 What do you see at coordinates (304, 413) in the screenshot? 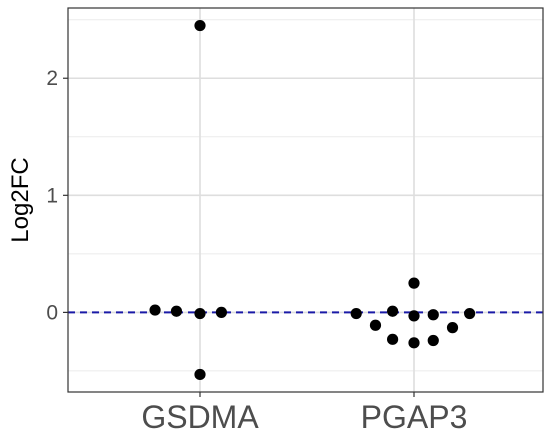
I see `x-axis-ticks: GSDMA PGAP3` at bounding box center [304, 413].